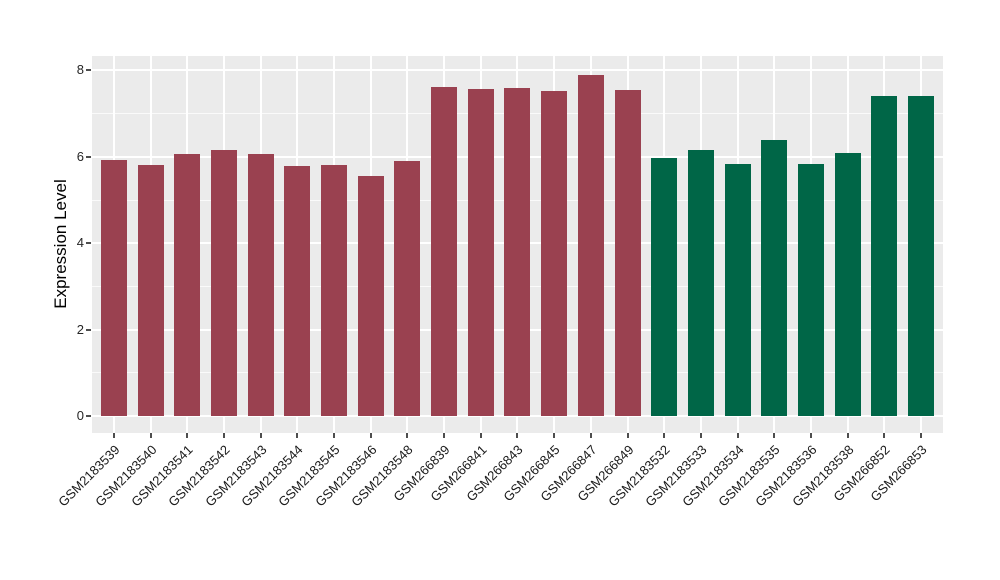 The height and width of the screenshot is (580, 1000). Describe the element at coordinates (774, 277) in the screenshot. I see `bar-GSM2183535` at that location.